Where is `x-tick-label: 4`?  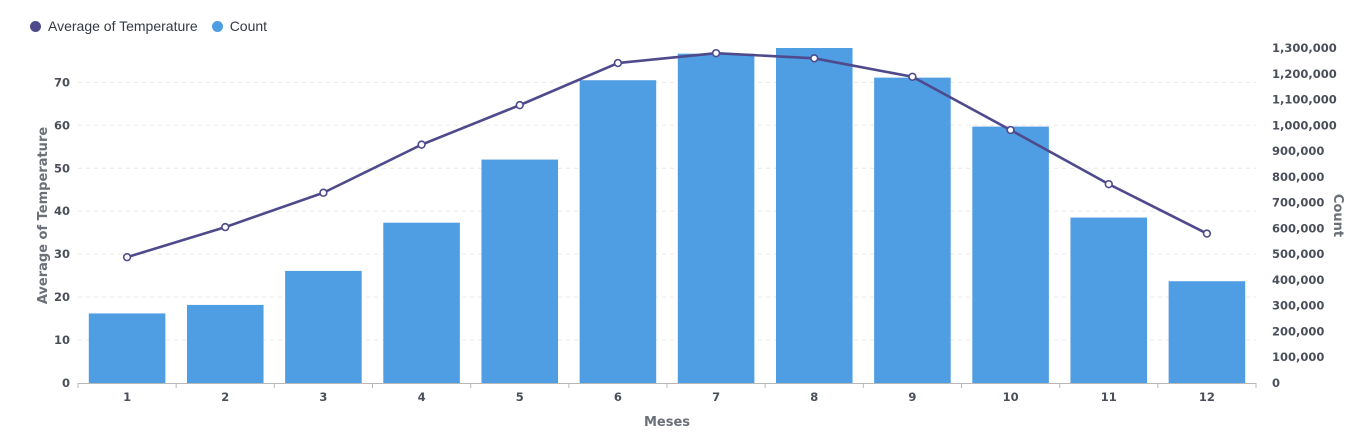 x-tick-label: 4 is located at coordinates (422, 397).